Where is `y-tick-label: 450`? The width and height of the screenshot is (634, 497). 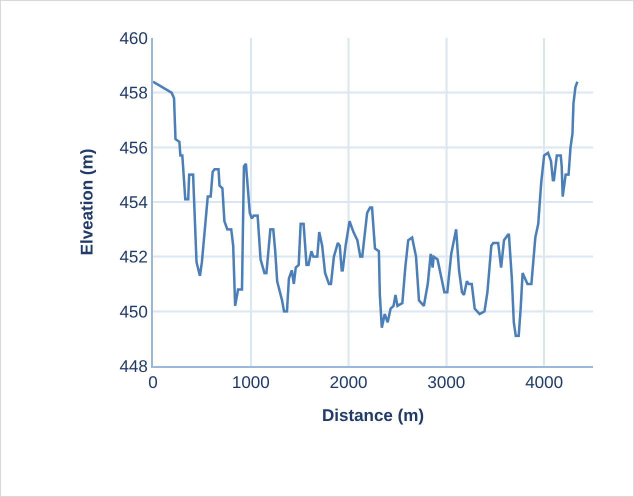
y-tick-label: 450 is located at coordinates (133, 312).